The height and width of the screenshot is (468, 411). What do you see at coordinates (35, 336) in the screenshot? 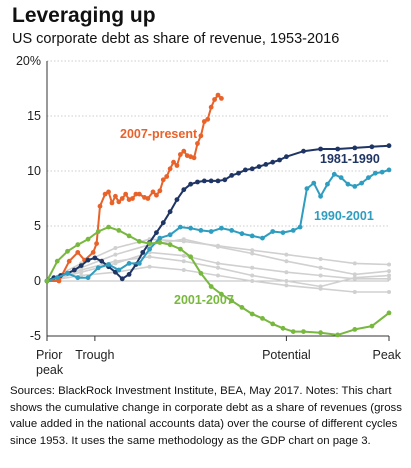
I see `y-tick-label: -5` at bounding box center [35, 336].